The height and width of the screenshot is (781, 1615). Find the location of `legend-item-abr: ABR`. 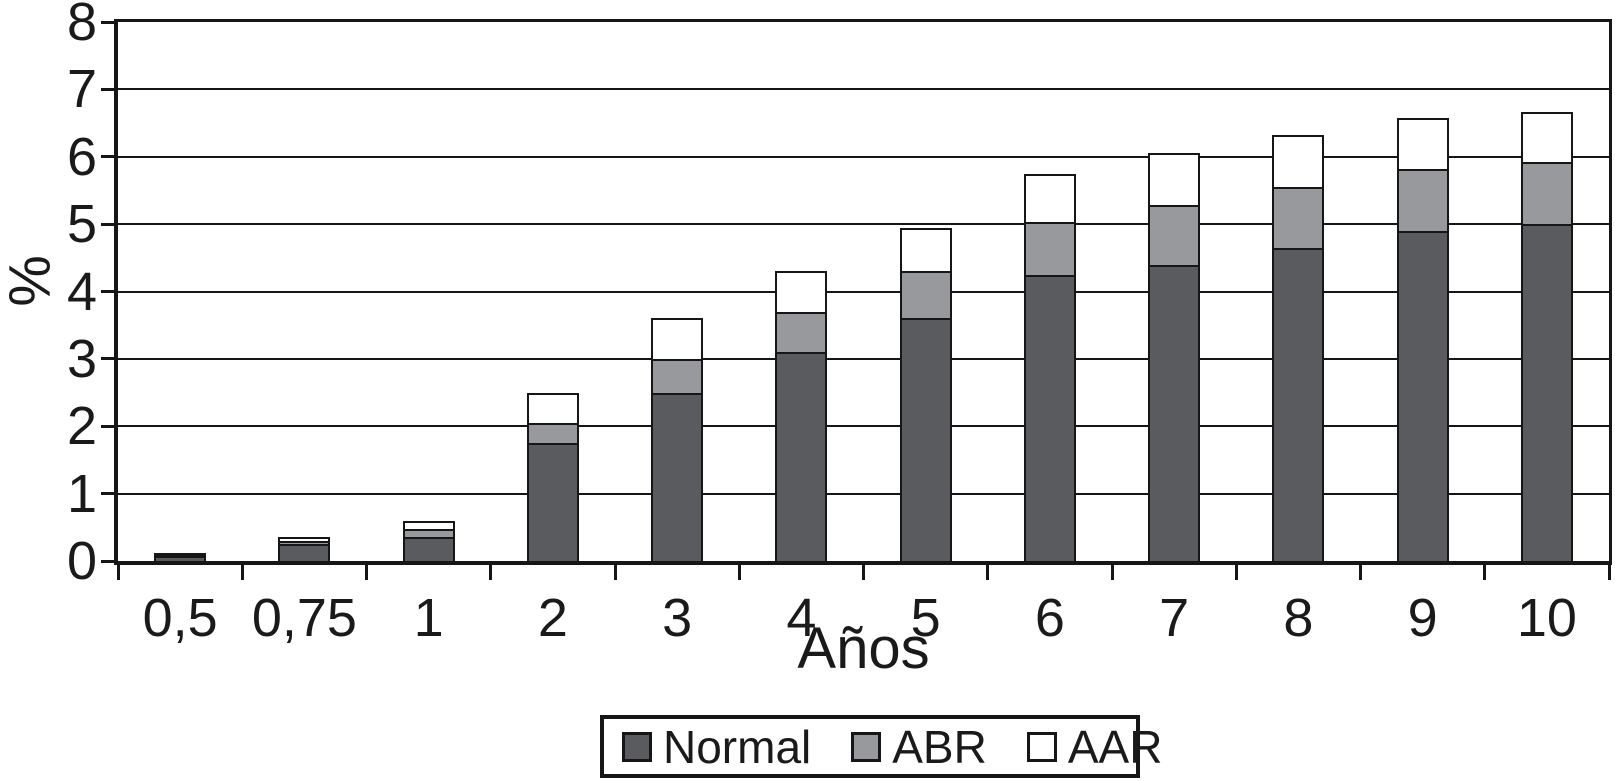

legend-item-abr: ABR is located at coordinates (919, 747).